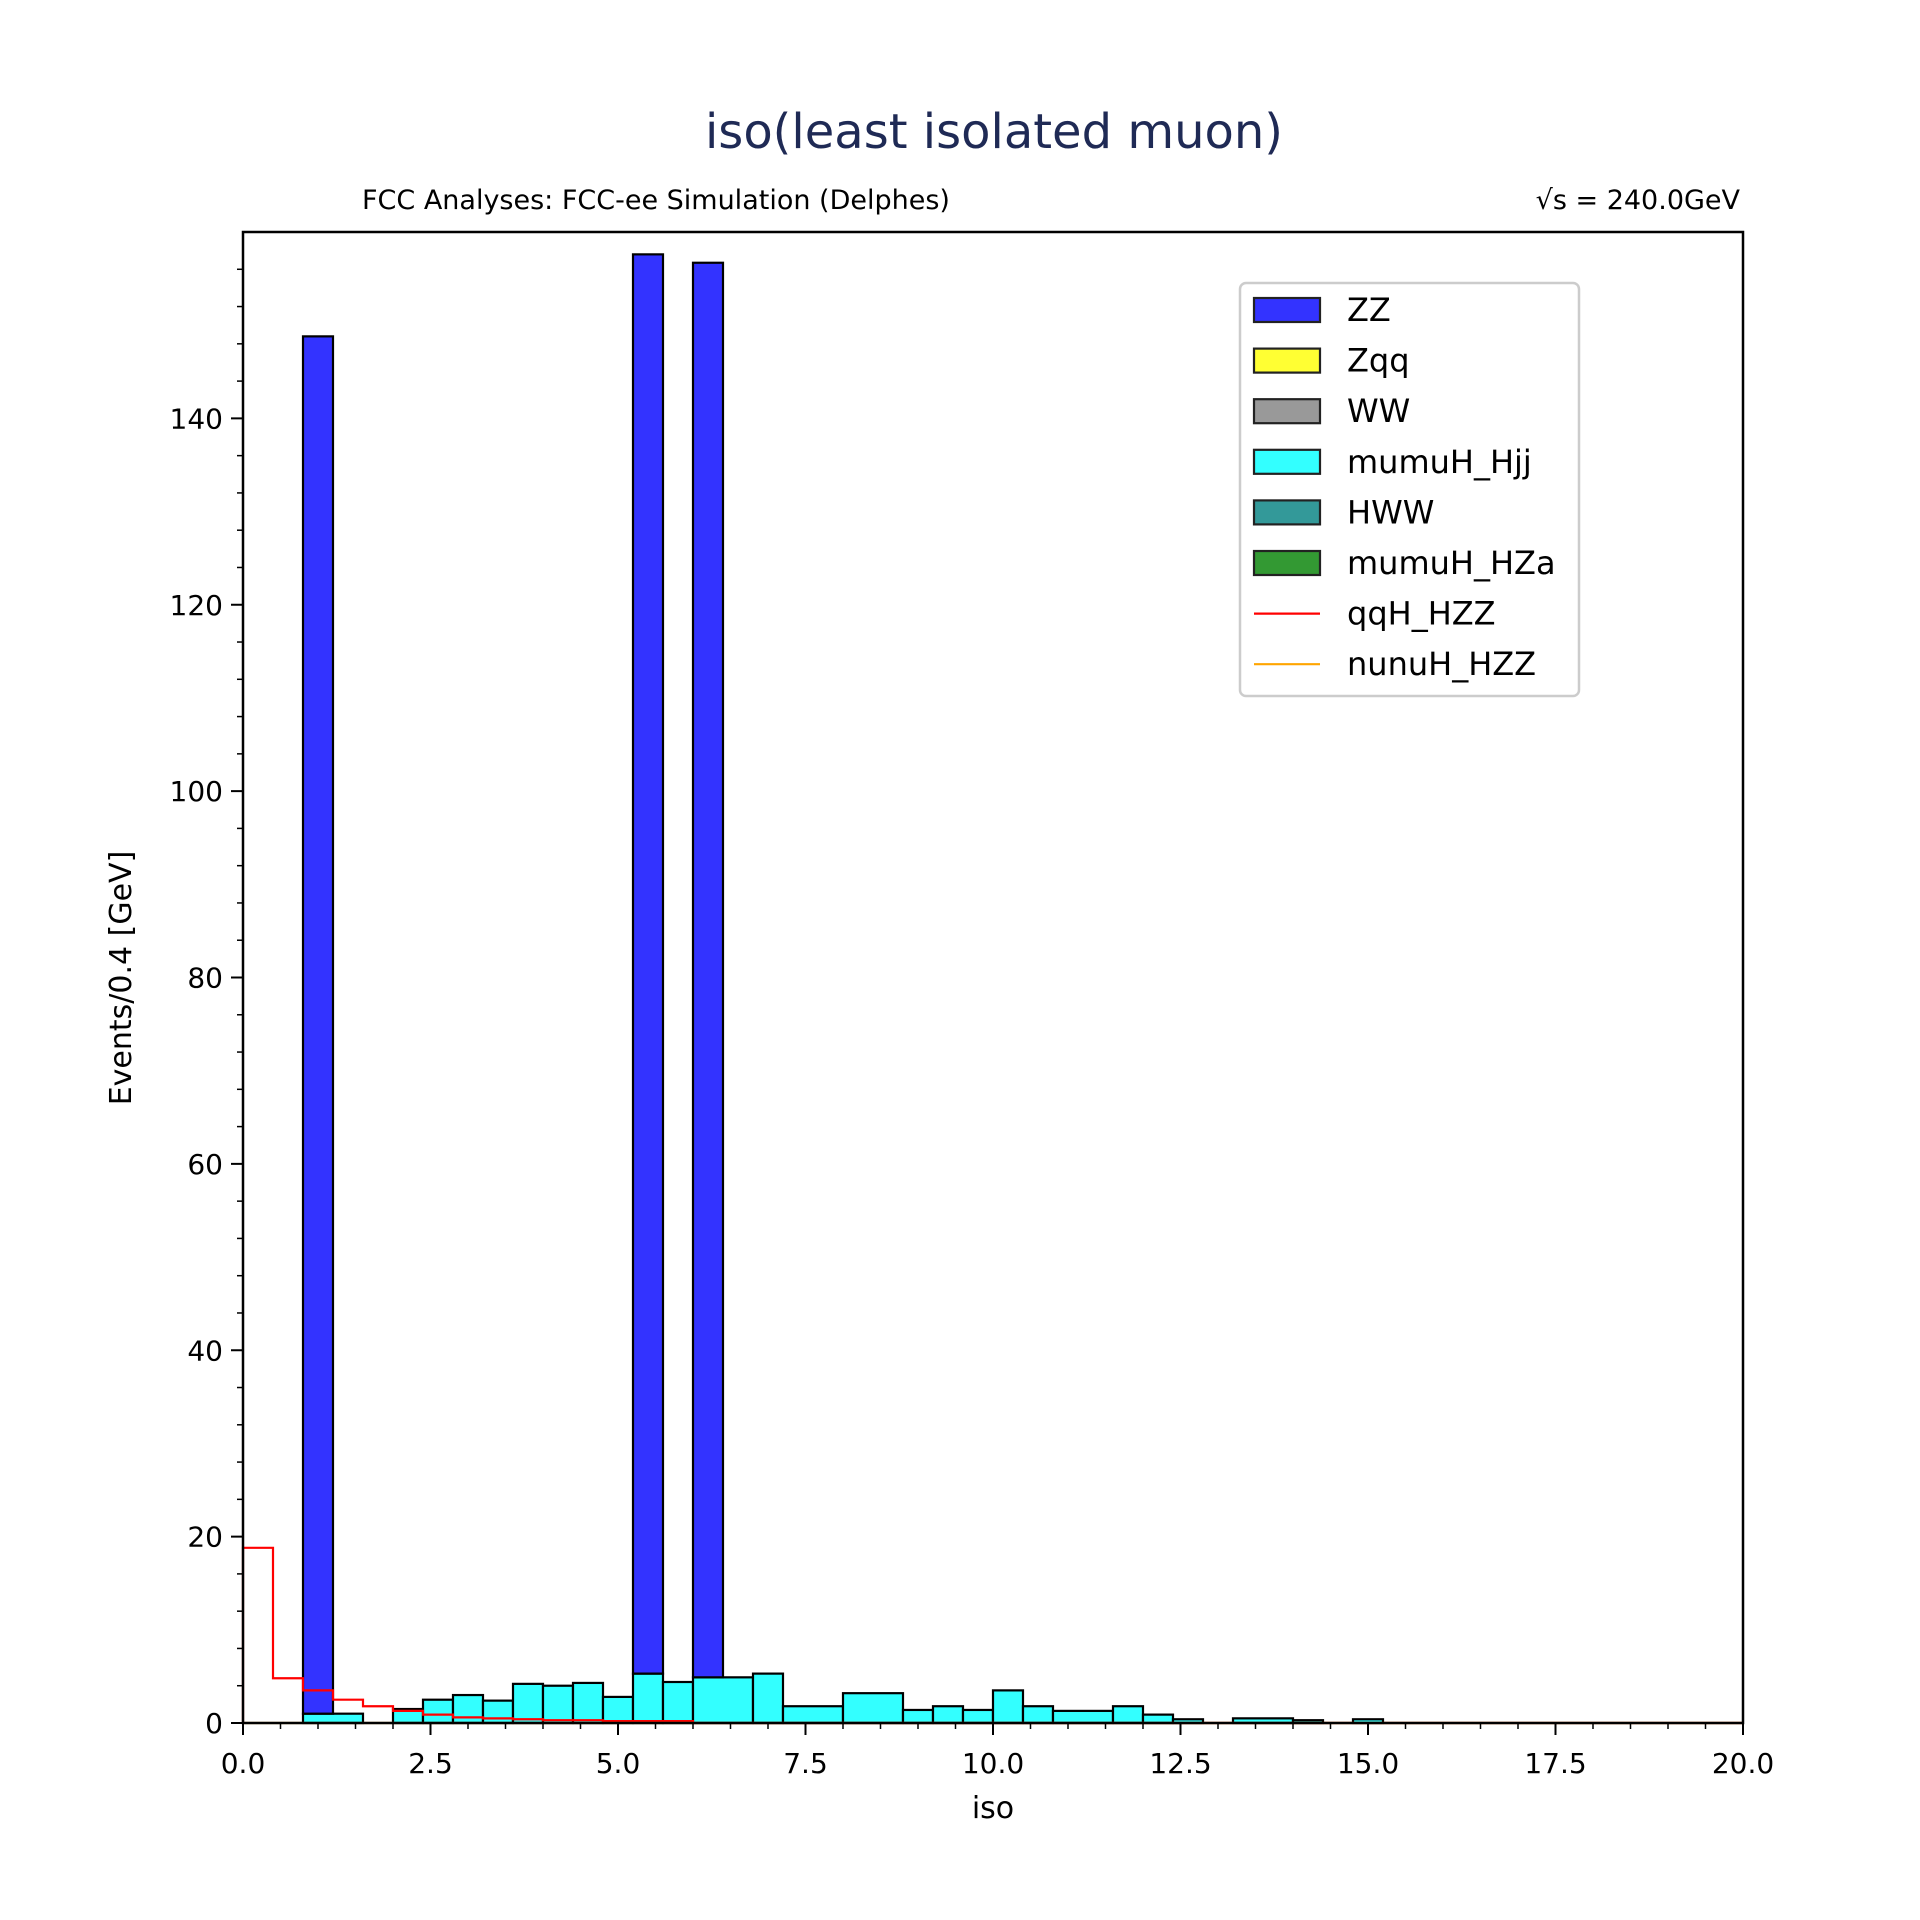 The height and width of the screenshot is (1920, 1920). Describe the element at coordinates (1439, 462) in the screenshot. I see `legend-label-mumuH_Hjj: mumuH_Hjj` at that location.